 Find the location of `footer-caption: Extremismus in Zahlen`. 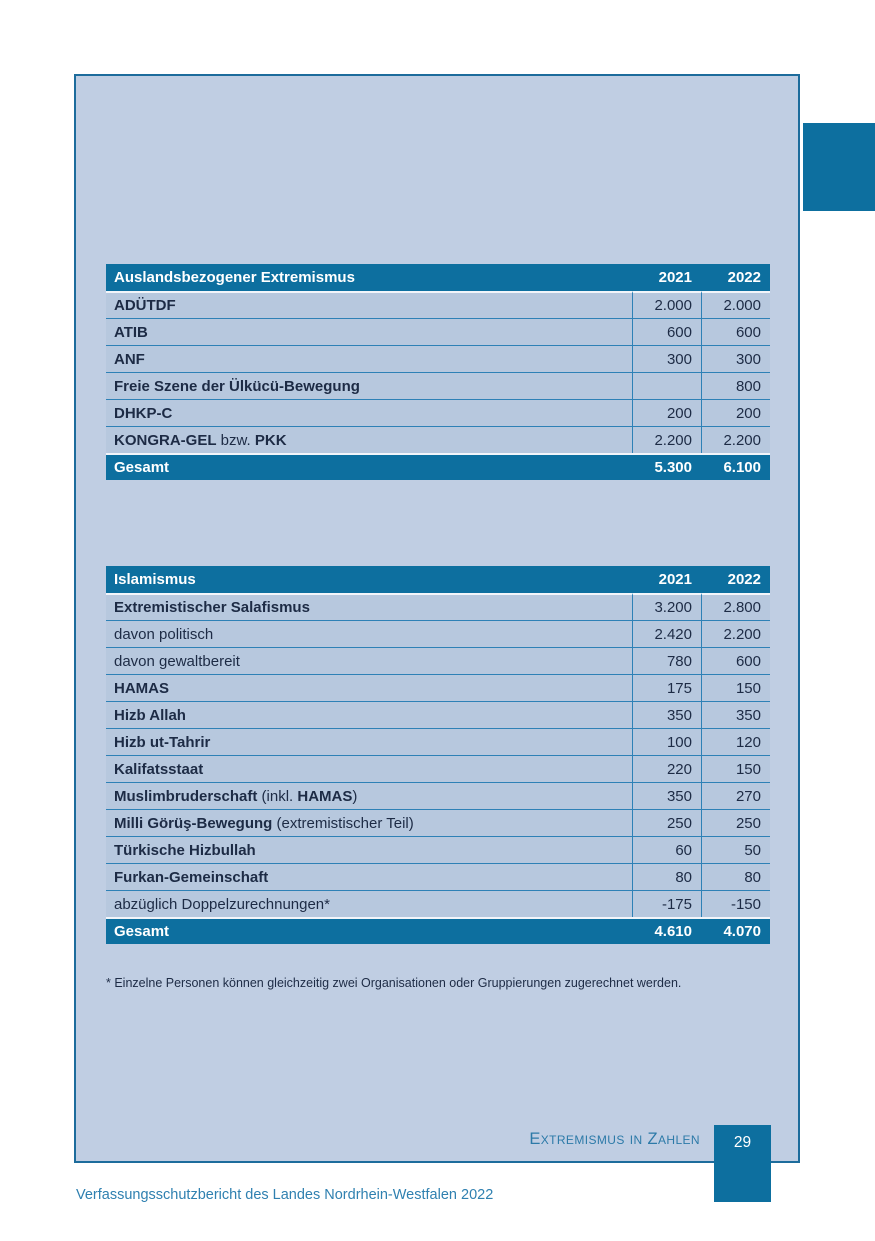

footer-caption: Extremismus in Zahlen is located at coordinates (614, 1139).